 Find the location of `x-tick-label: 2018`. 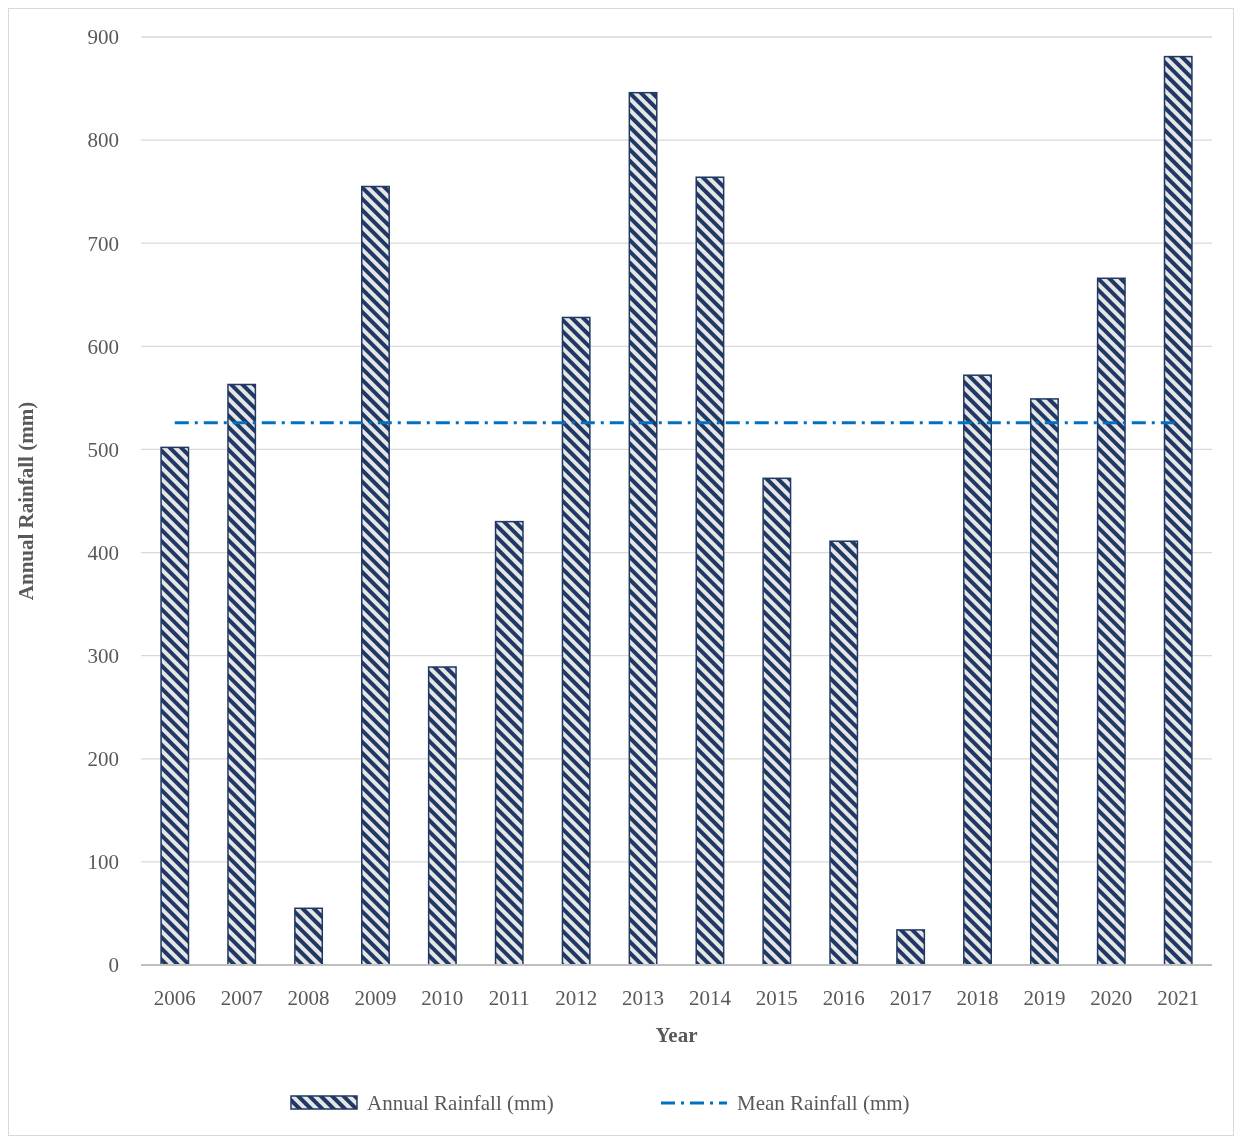

x-tick-label: 2018 is located at coordinates (977, 998).